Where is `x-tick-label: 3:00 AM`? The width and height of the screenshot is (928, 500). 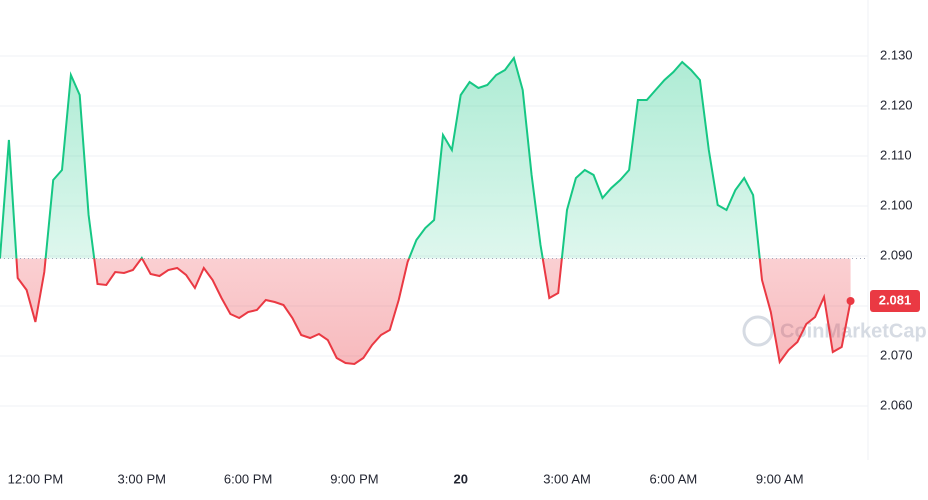 x-tick-label: 3:00 AM is located at coordinates (567, 478).